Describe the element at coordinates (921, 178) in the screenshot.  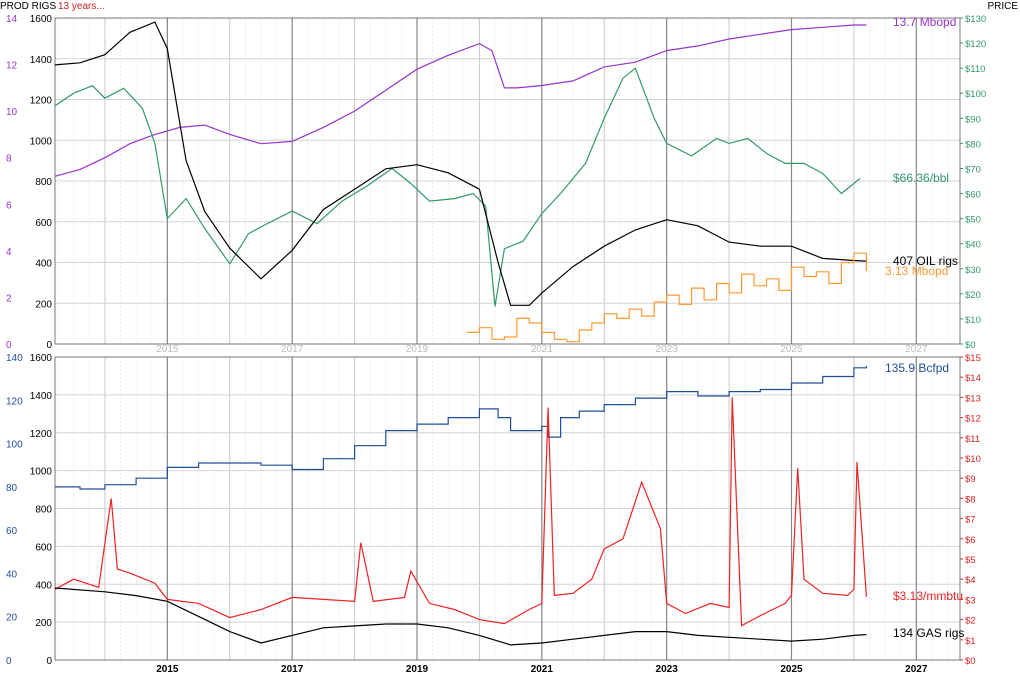
I see `series-label: $66.36/bbl` at that location.